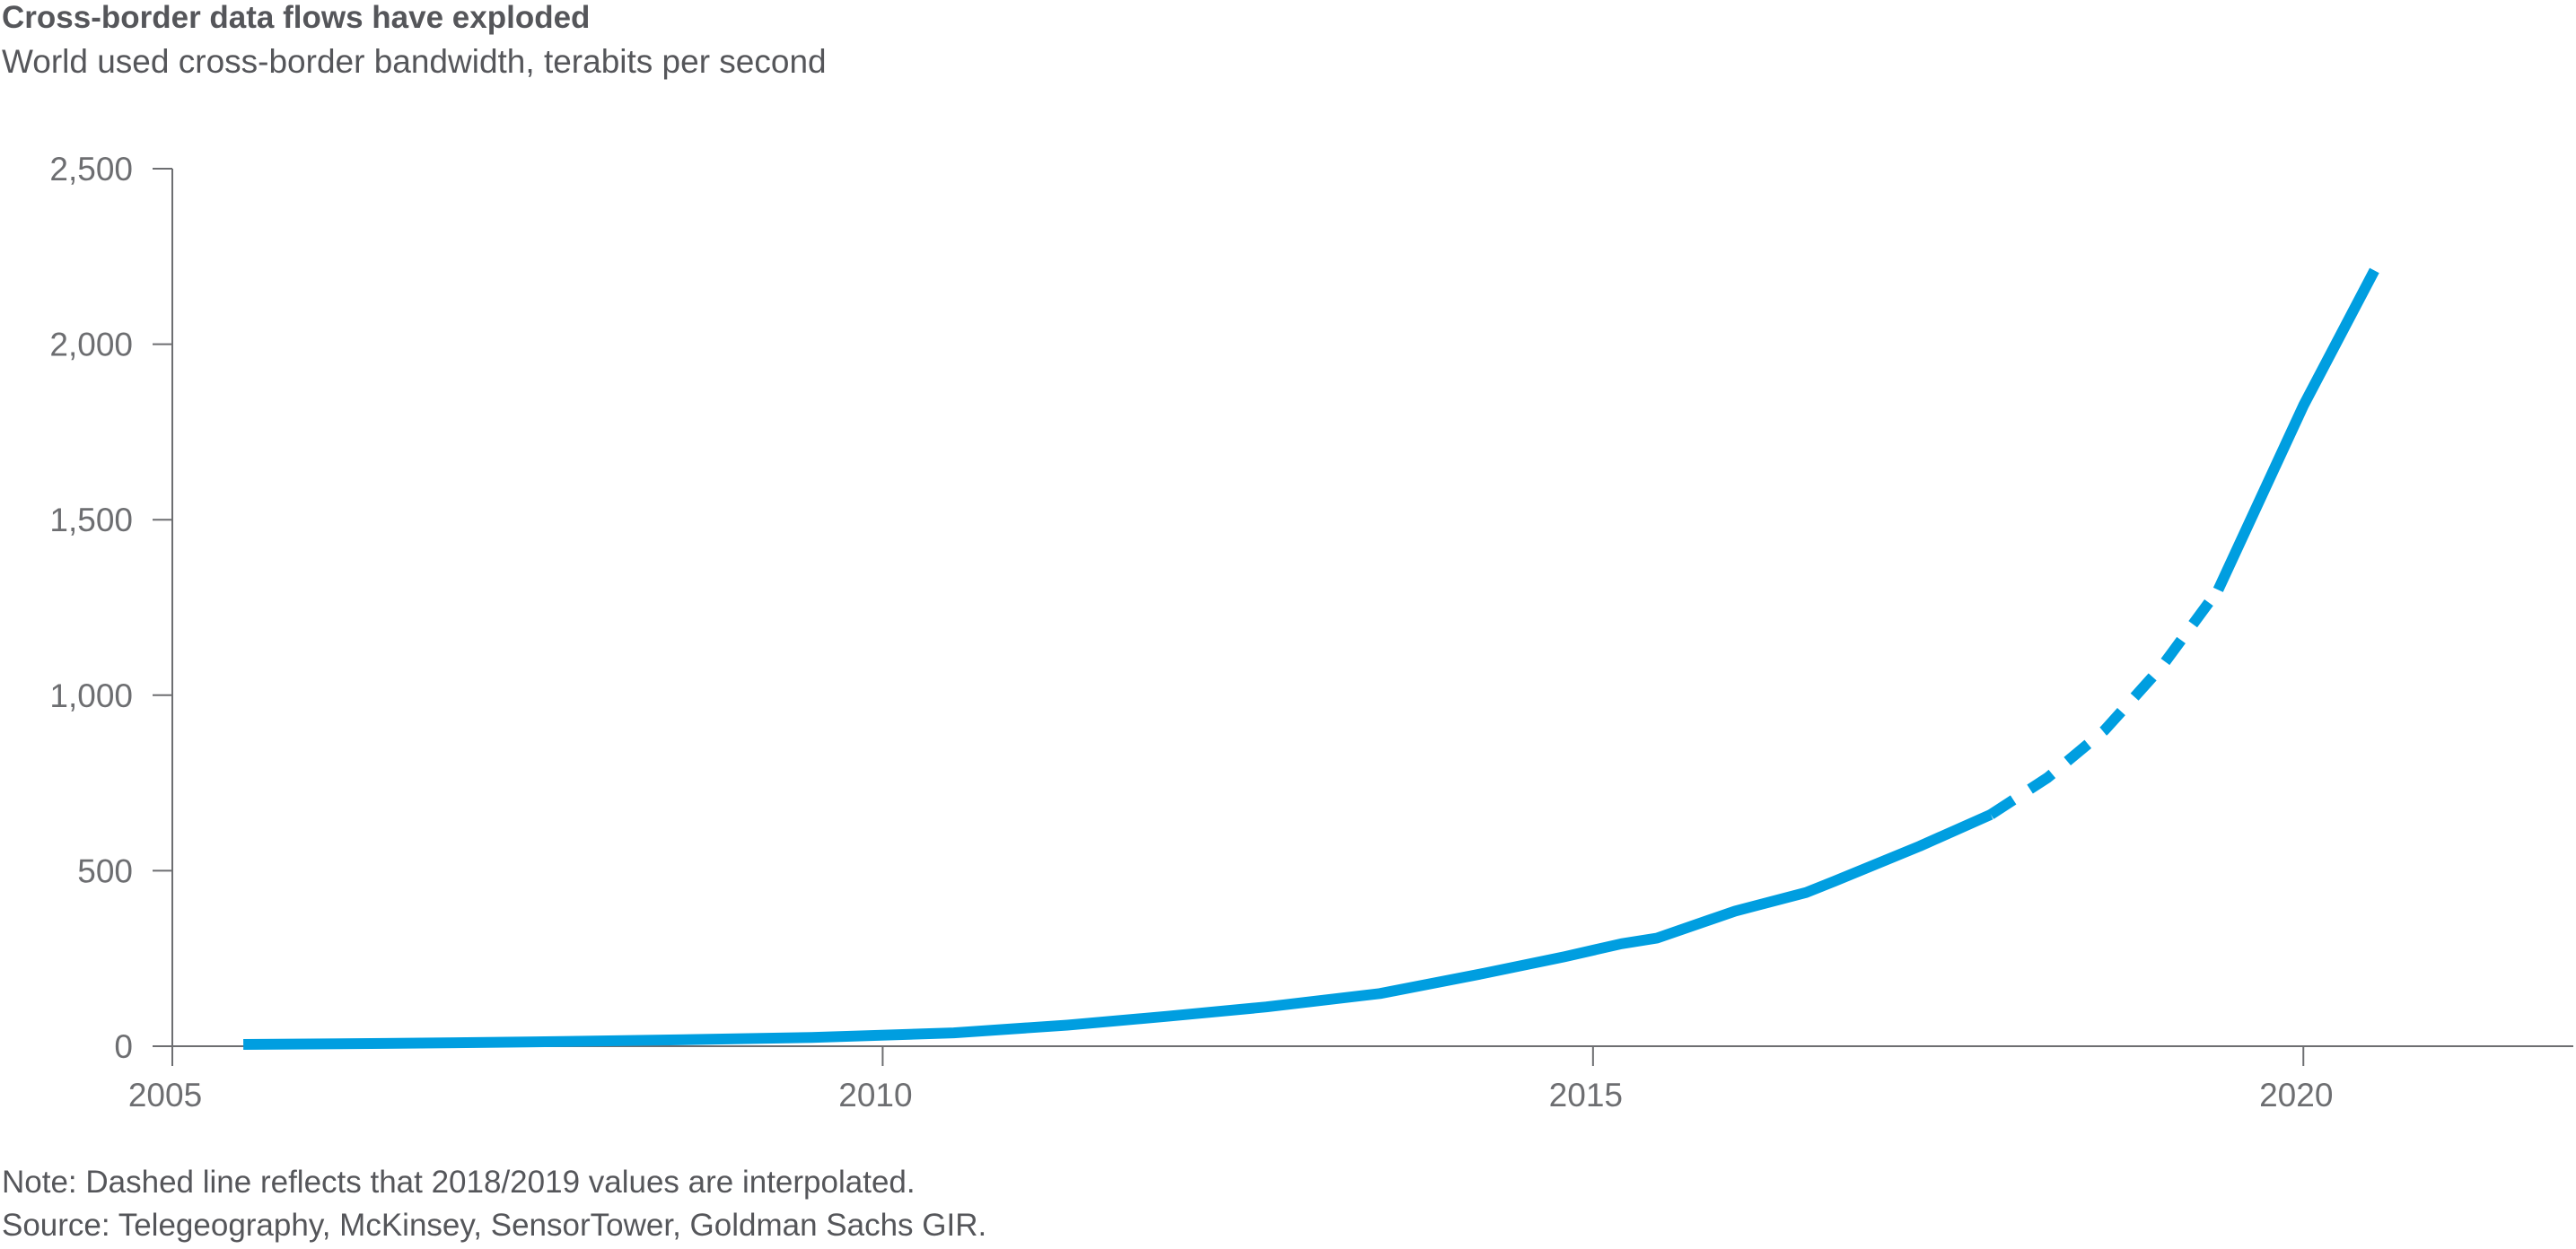 The image size is (2576, 1249). What do you see at coordinates (105, 871) in the screenshot?
I see `y-tick-label: 500` at bounding box center [105, 871].